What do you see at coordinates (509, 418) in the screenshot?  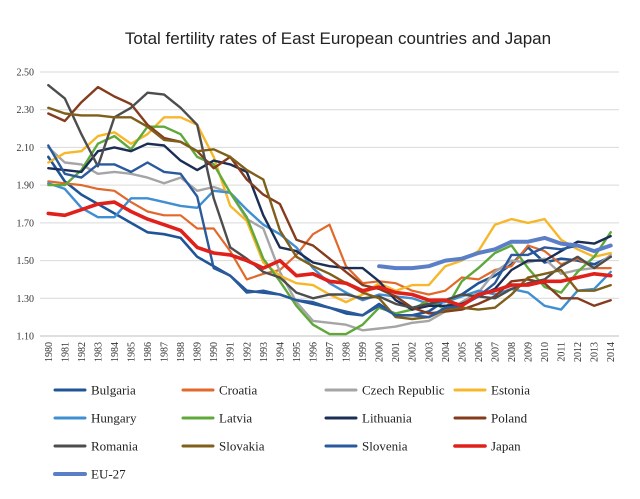 I see `legend-label-poland: Poland` at bounding box center [509, 418].